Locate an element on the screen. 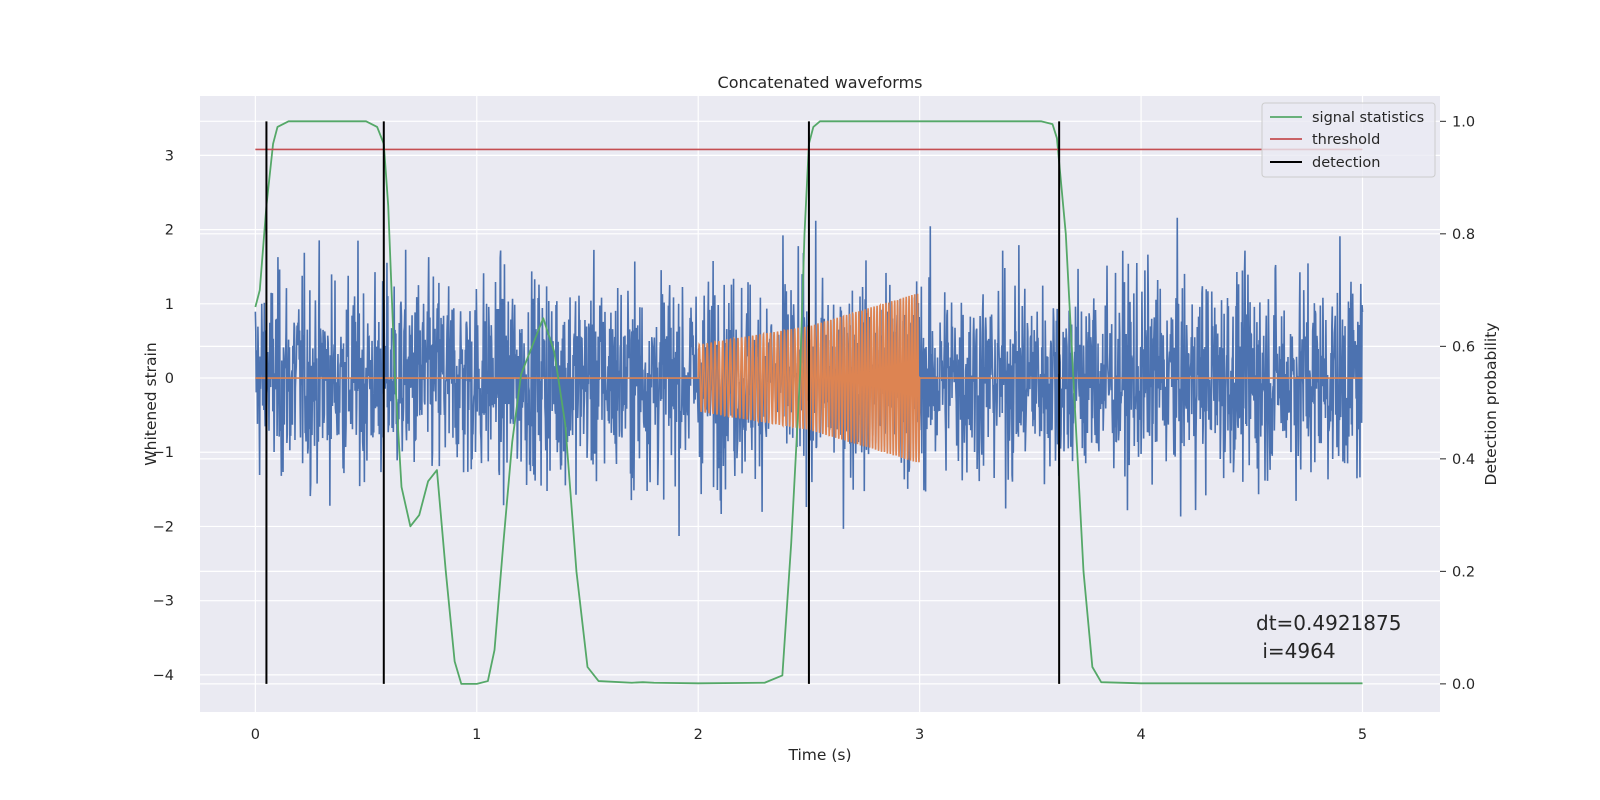 This screenshot has height=800, width=1600. y-right-tick-label: 0.4 is located at coordinates (1463, 460).